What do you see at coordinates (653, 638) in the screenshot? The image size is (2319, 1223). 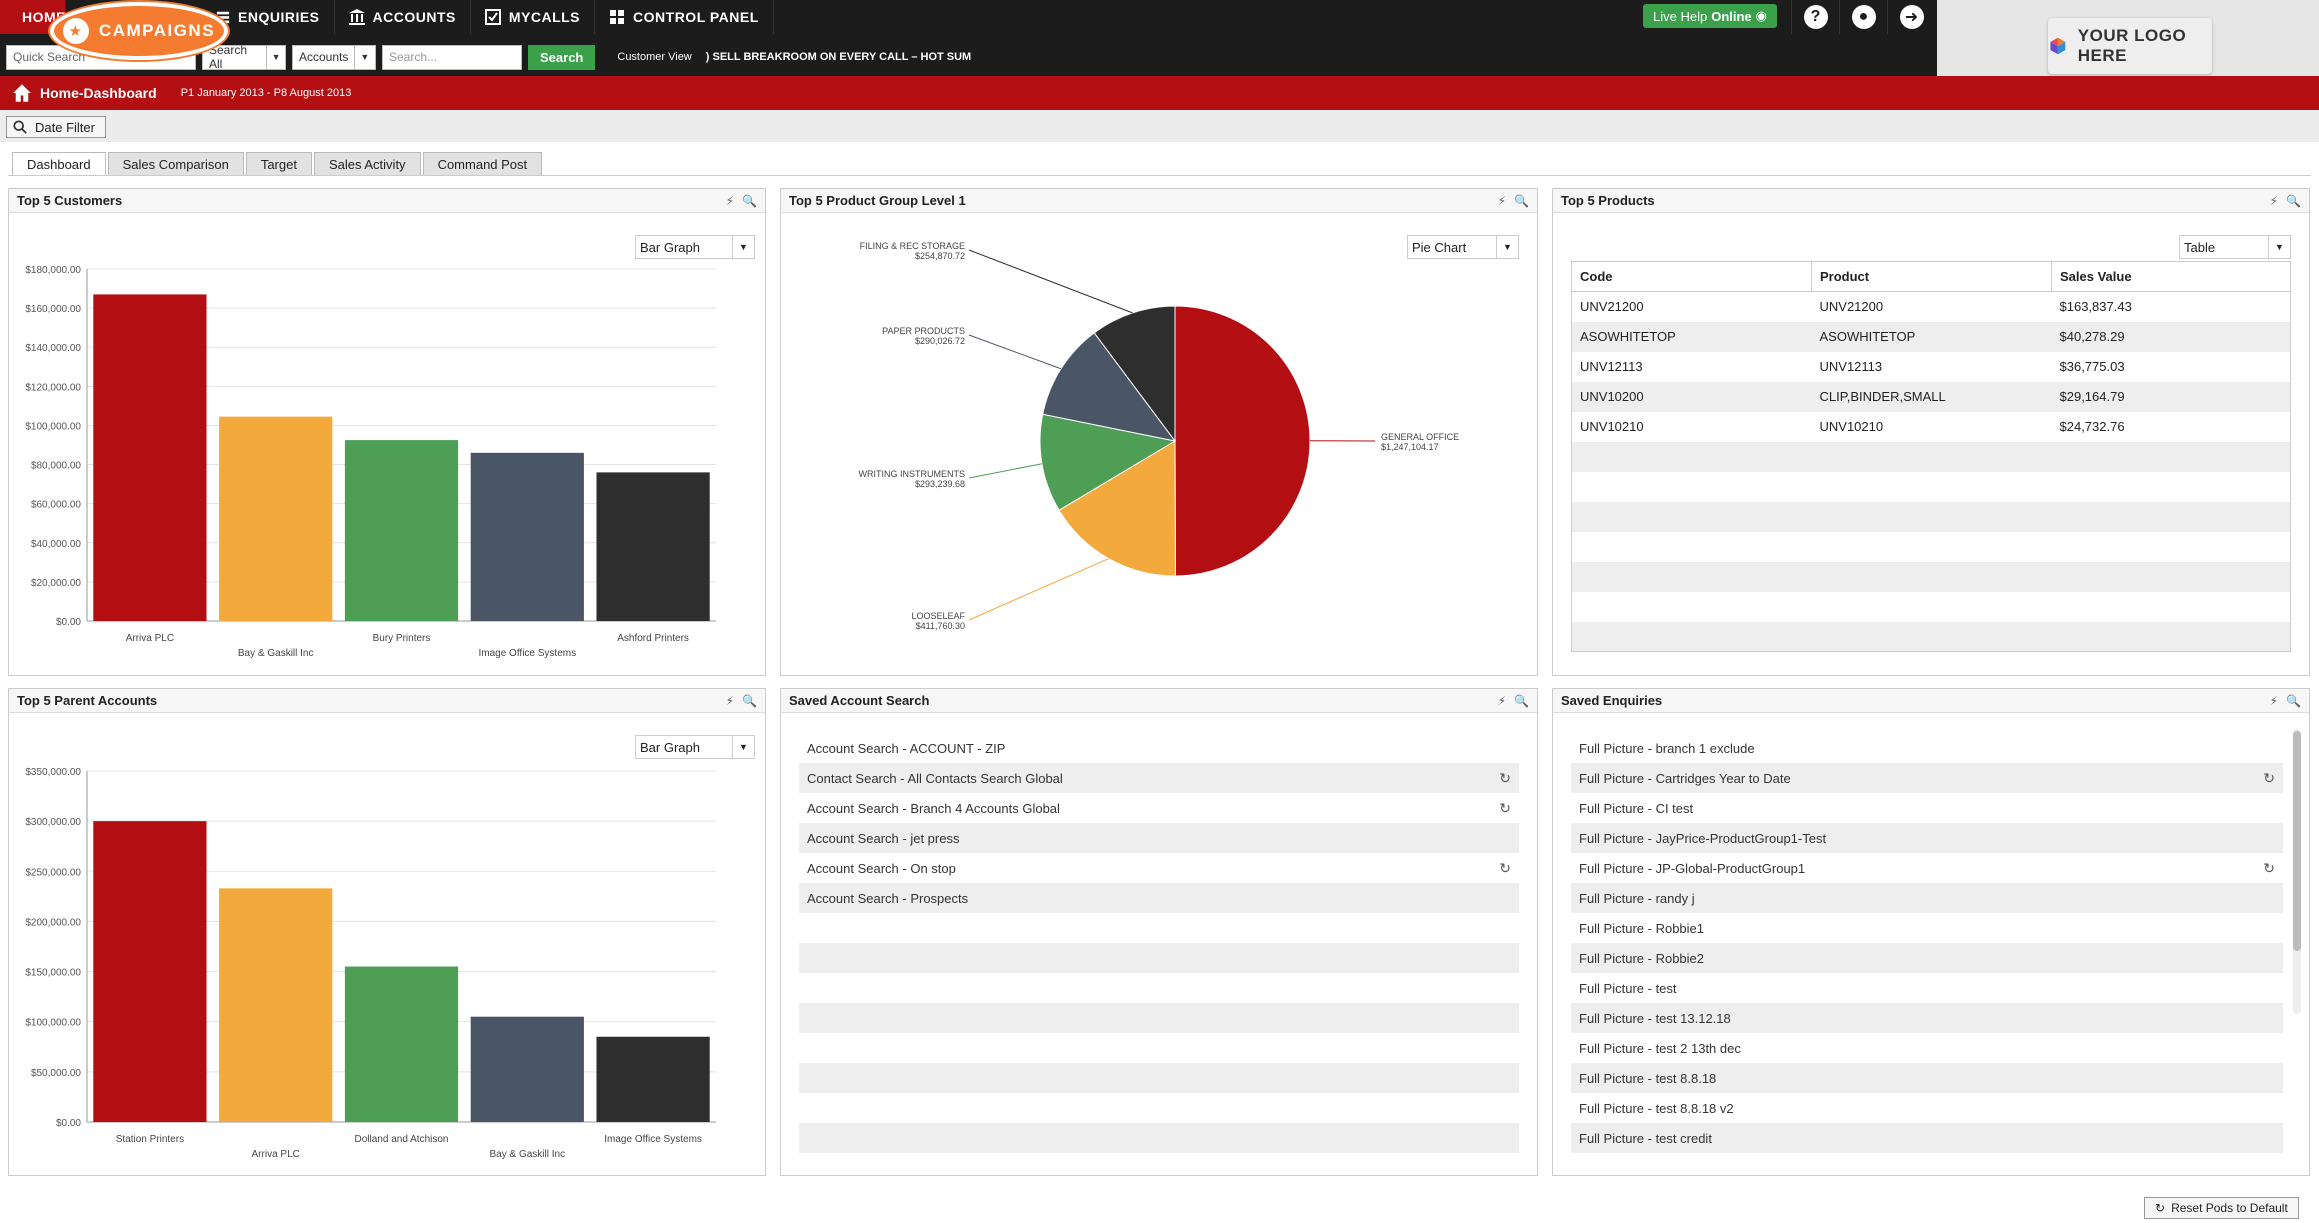 I see `x-tick-label: Ashford Printers` at bounding box center [653, 638].